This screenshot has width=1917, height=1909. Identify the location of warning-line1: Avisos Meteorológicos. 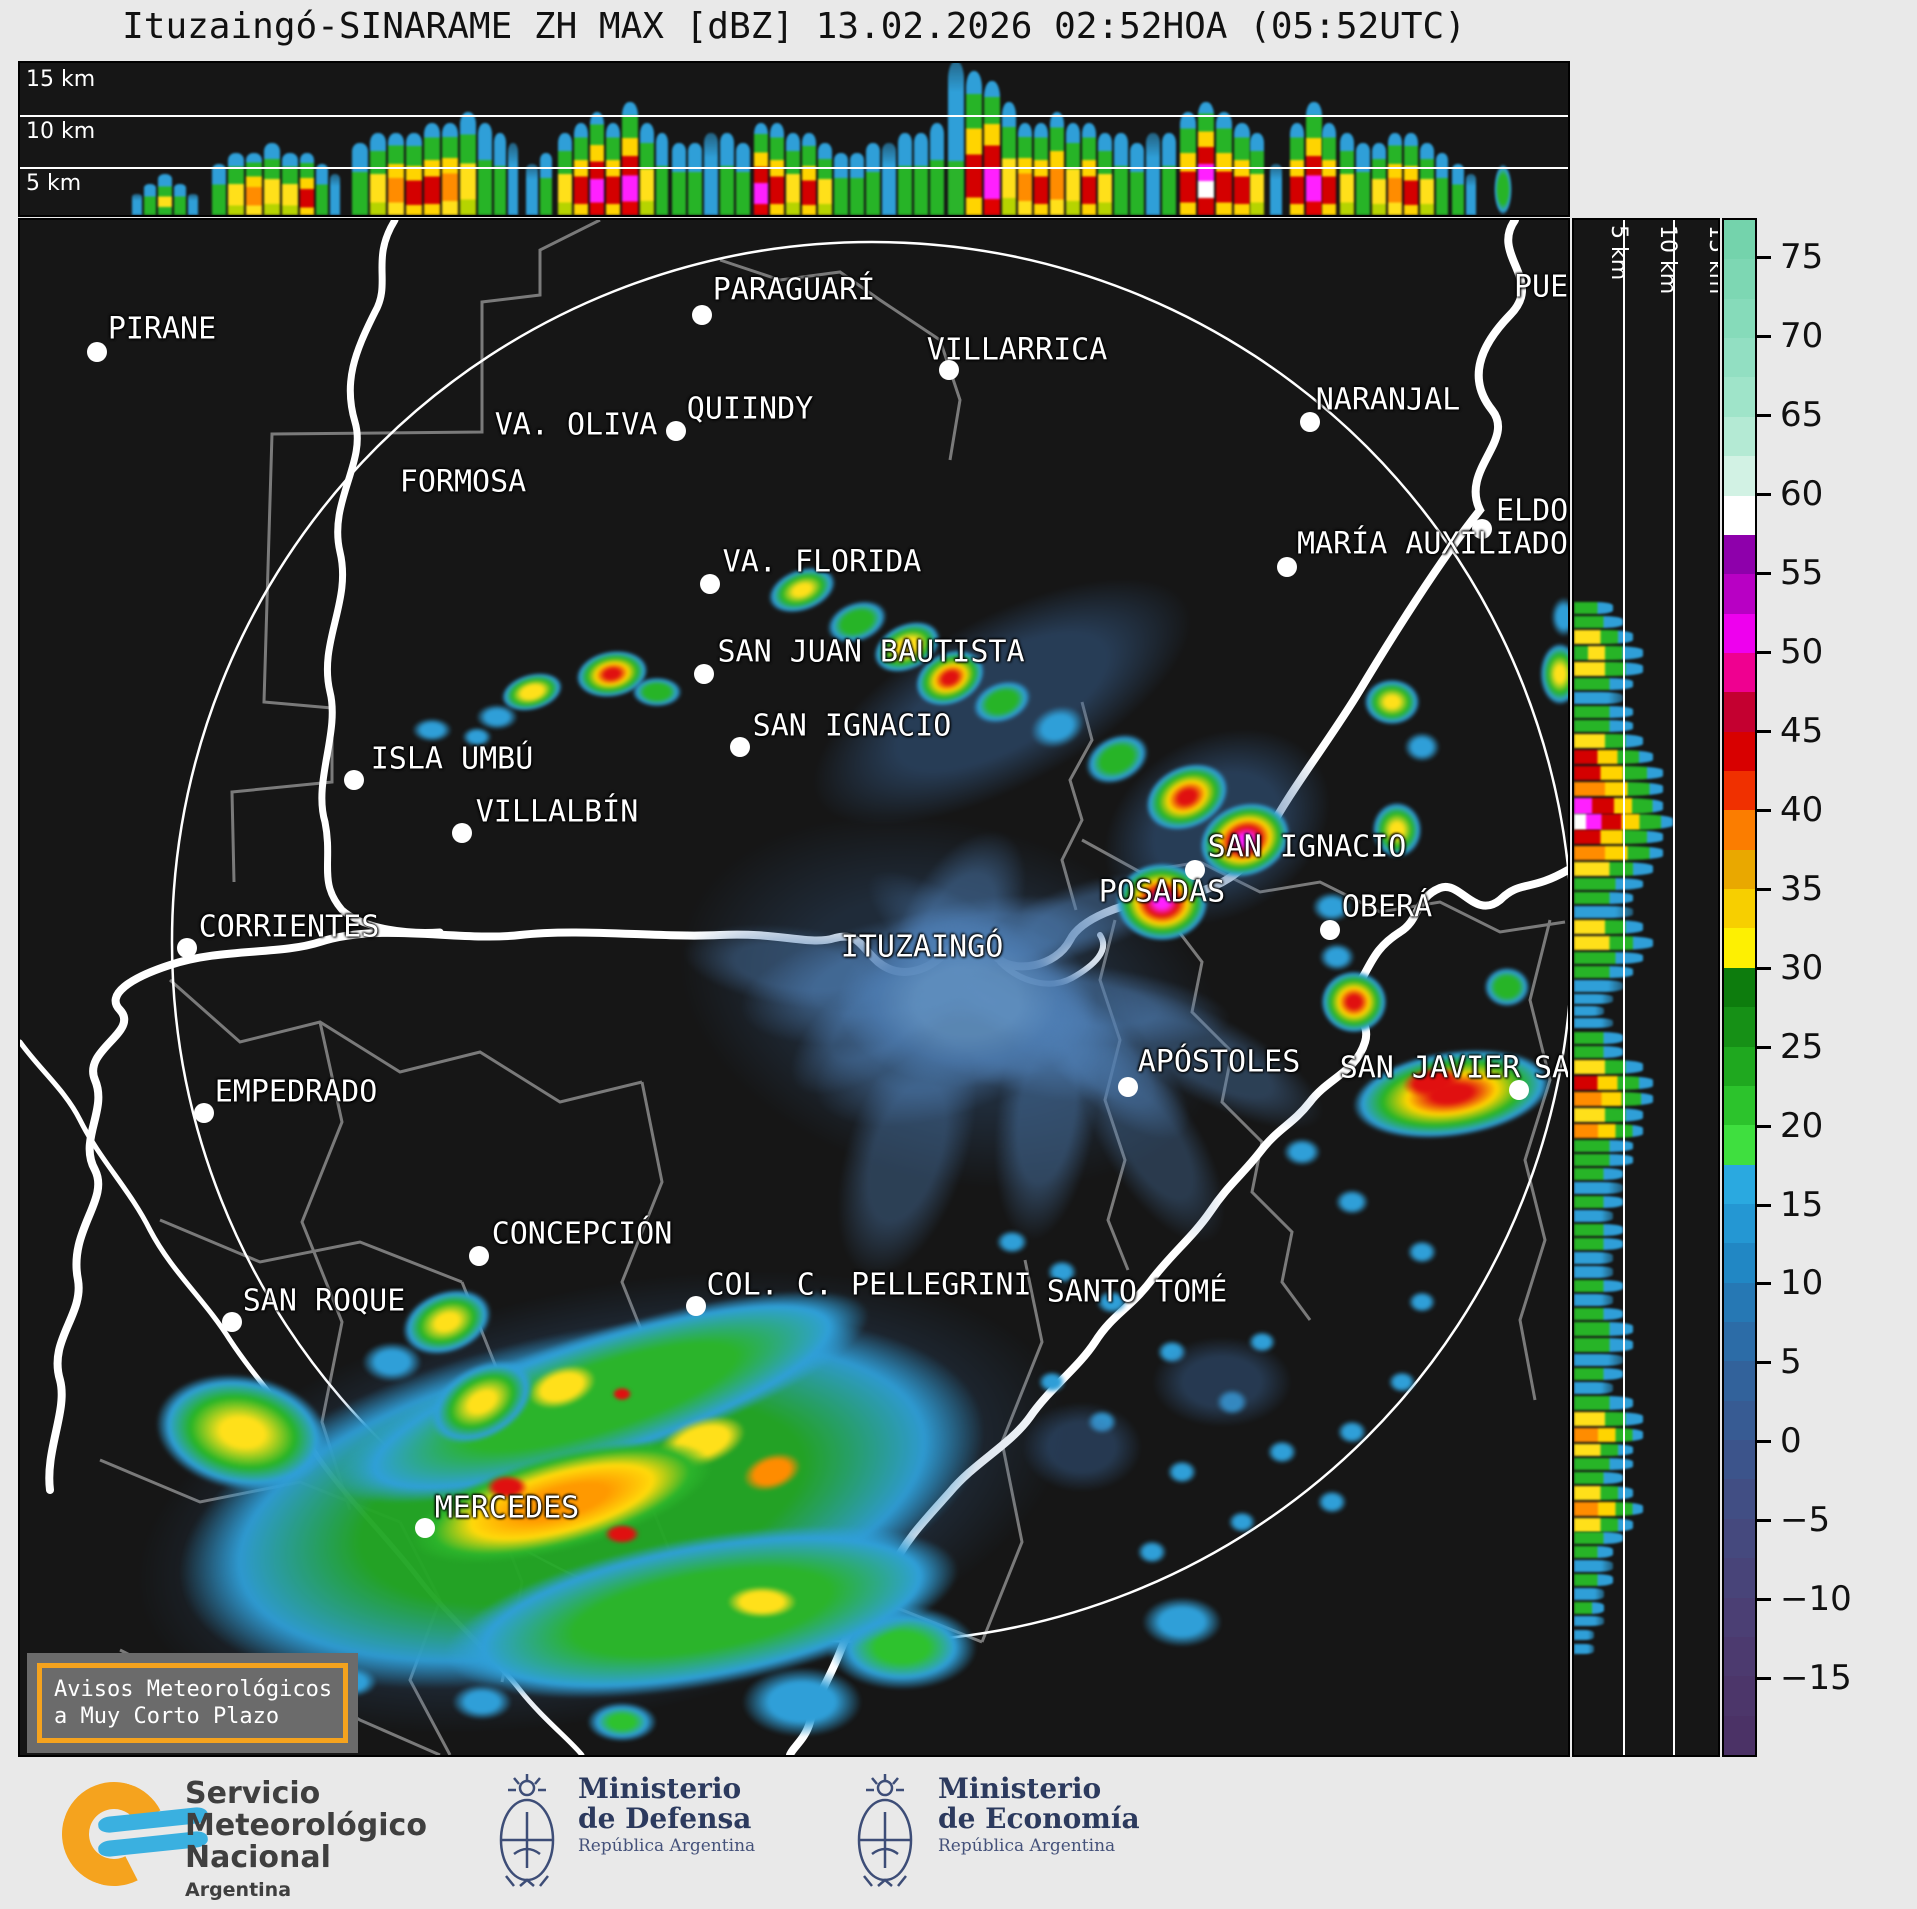
(193, 1689).